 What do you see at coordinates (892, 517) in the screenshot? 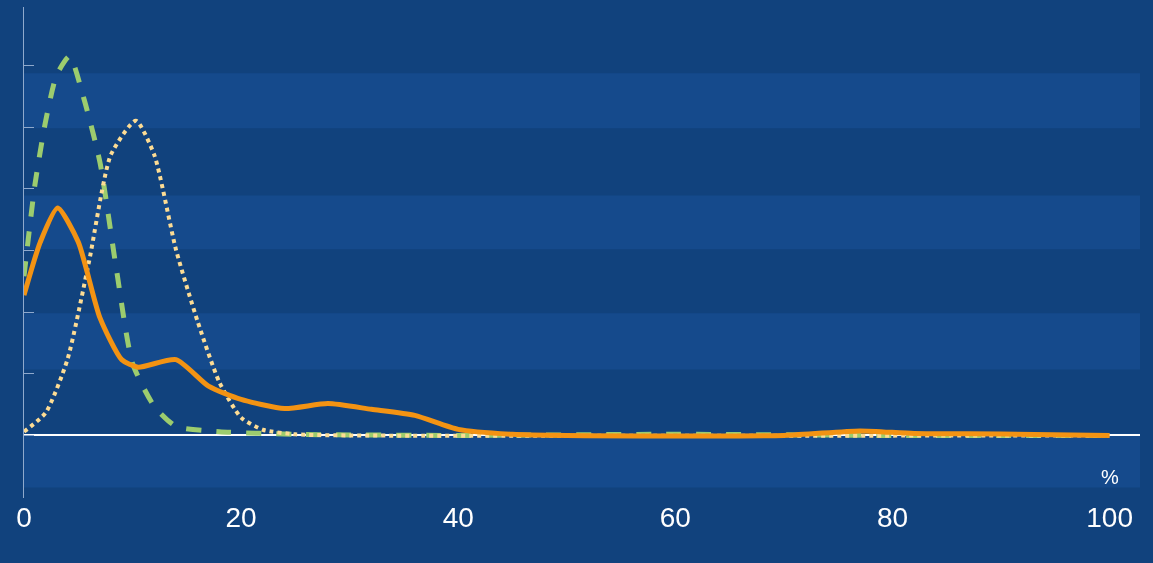
I see `x-tick-label: 80` at bounding box center [892, 517].